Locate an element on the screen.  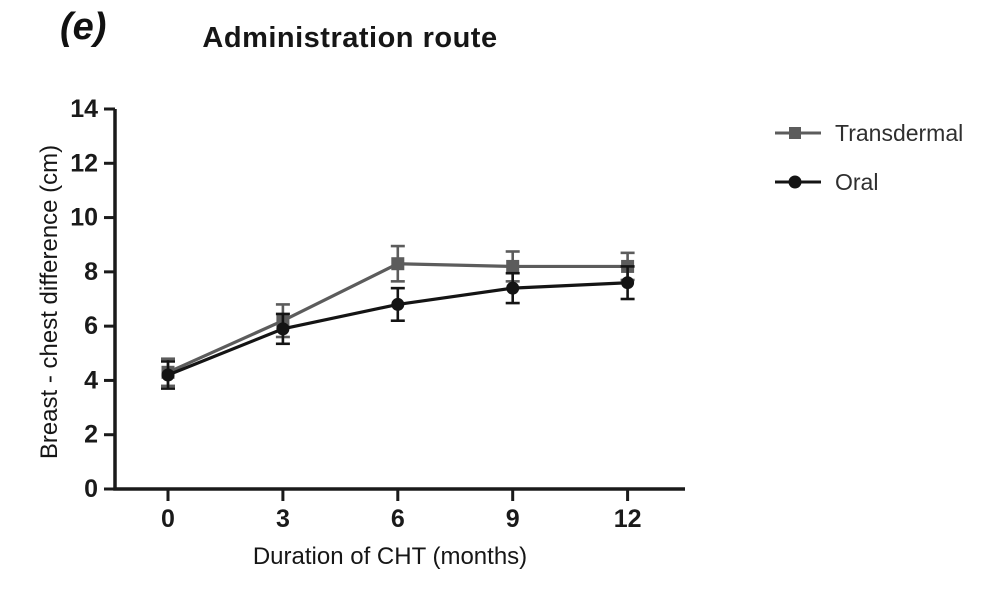
y-tick-label: 14 is located at coordinates (84, 109).